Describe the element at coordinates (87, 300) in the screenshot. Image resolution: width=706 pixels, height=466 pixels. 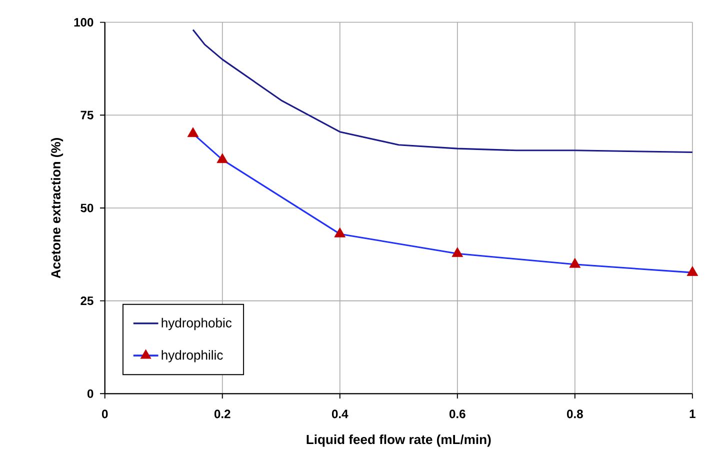
I see `y-tick-label: 25` at that location.